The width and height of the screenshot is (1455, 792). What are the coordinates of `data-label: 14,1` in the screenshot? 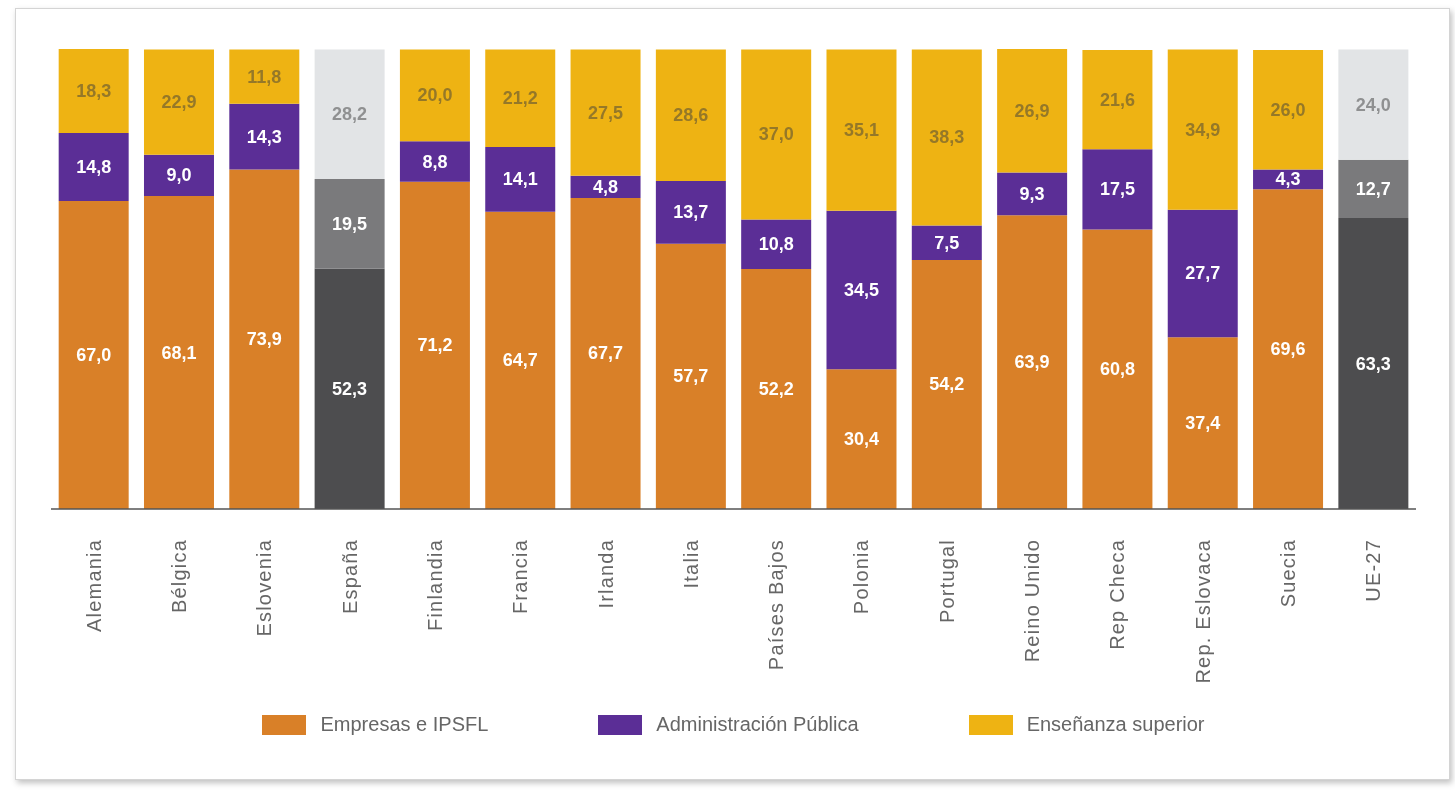 It's located at (520, 179).